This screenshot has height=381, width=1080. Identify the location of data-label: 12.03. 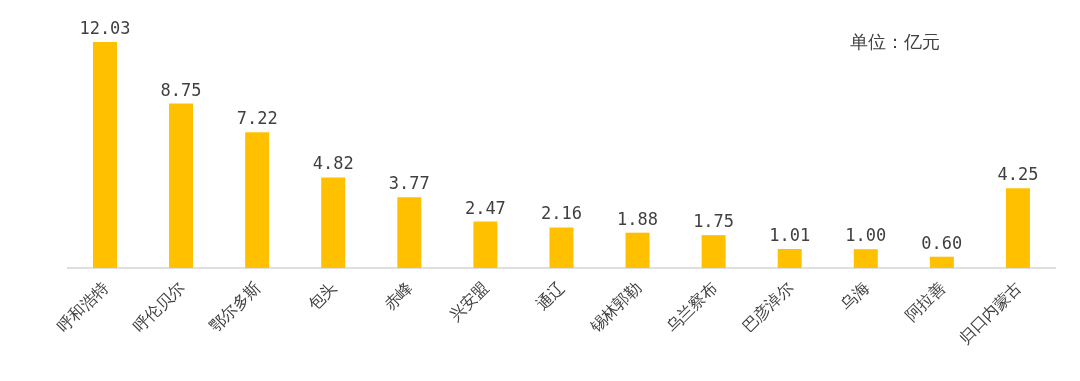
(105, 28).